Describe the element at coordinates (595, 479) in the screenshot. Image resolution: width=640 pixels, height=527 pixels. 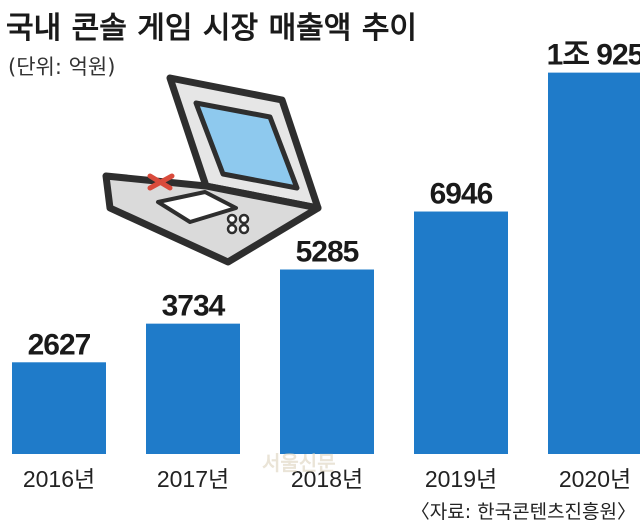
I see `category-label-2020년: 2020년` at that location.